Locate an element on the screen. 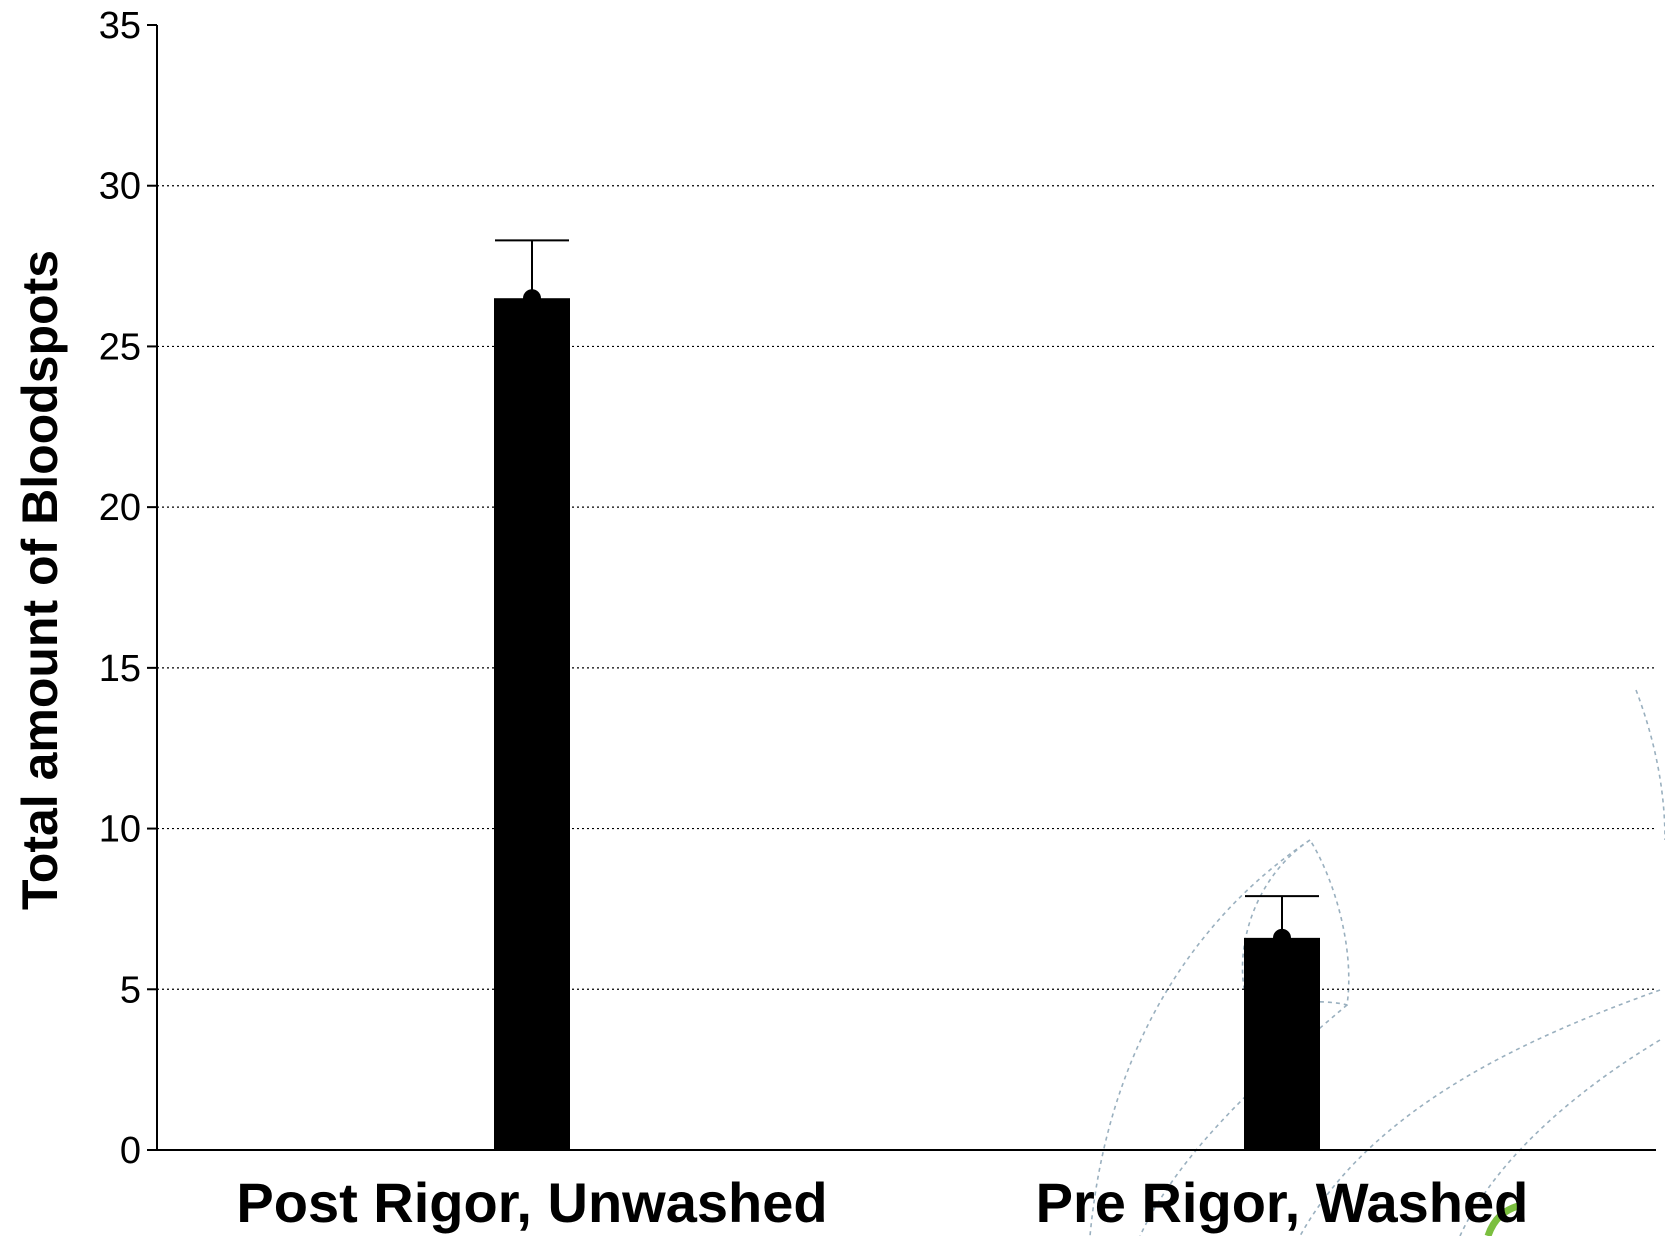 The height and width of the screenshot is (1241, 1665). y-tick-label: 5 is located at coordinates (130, 990).